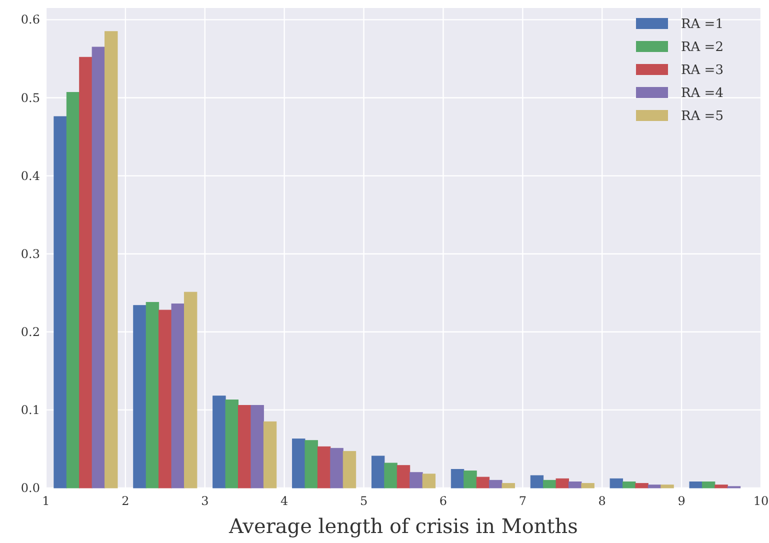 The height and width of the screenshot is (543, 769). Describe the element at coordinates (602, 501) in the screenshot. I see `x-tick-label: 8` at that location.